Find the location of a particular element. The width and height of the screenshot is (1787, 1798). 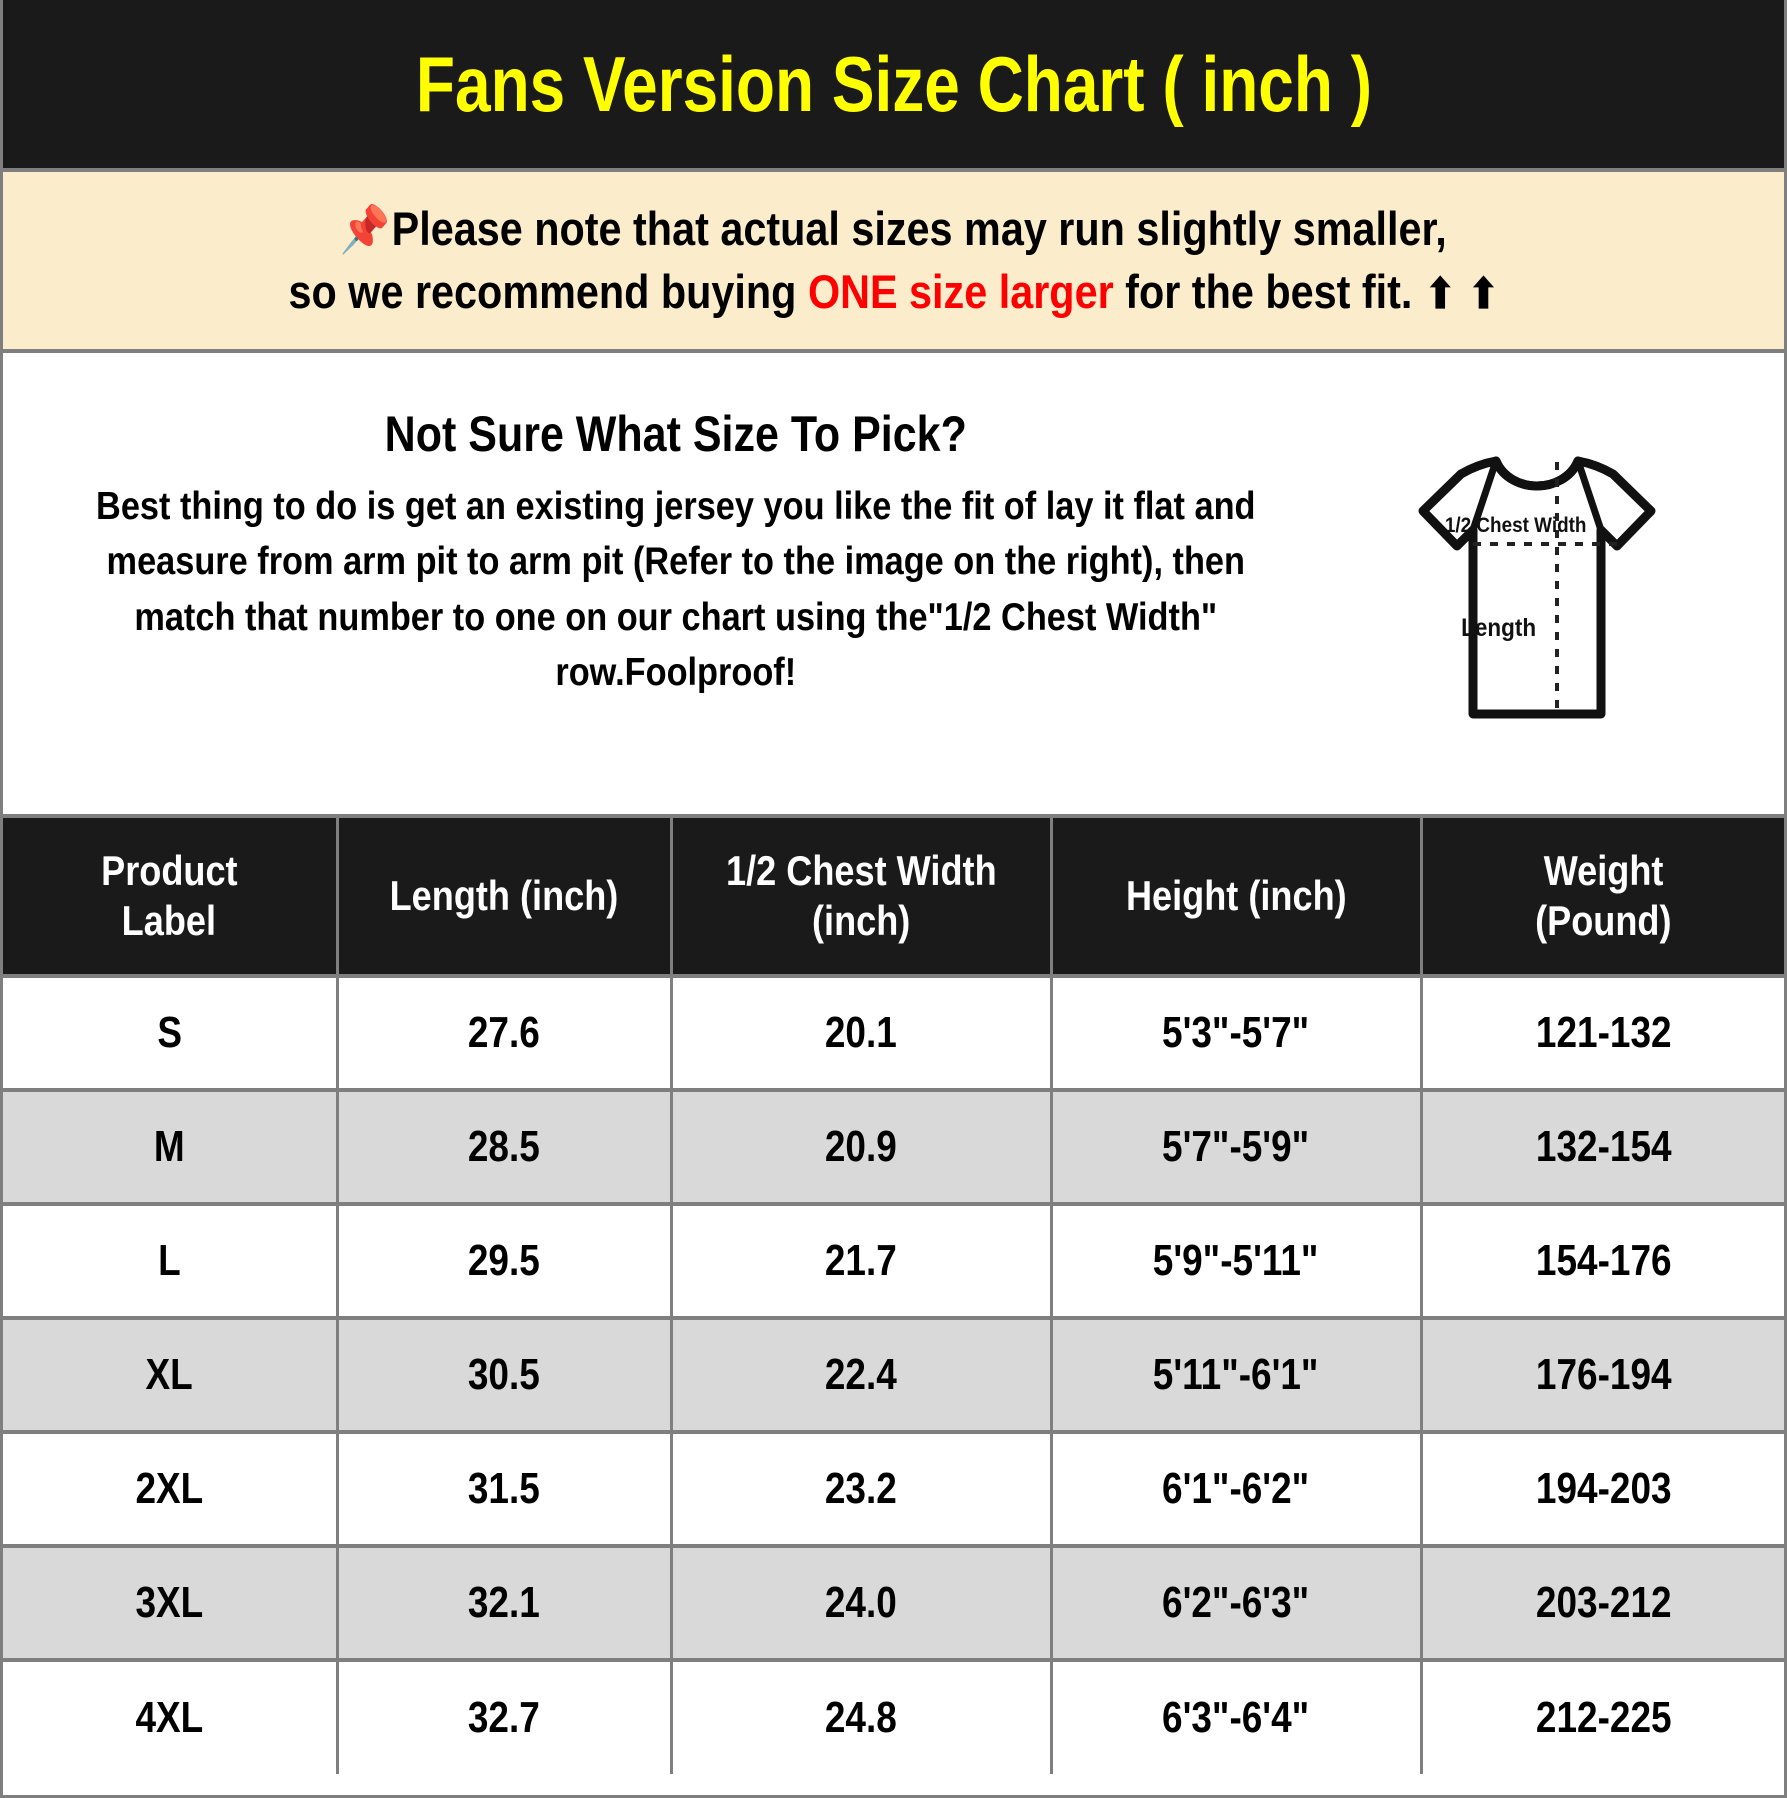

cell-value: S is located at coordinates (169, 1032).